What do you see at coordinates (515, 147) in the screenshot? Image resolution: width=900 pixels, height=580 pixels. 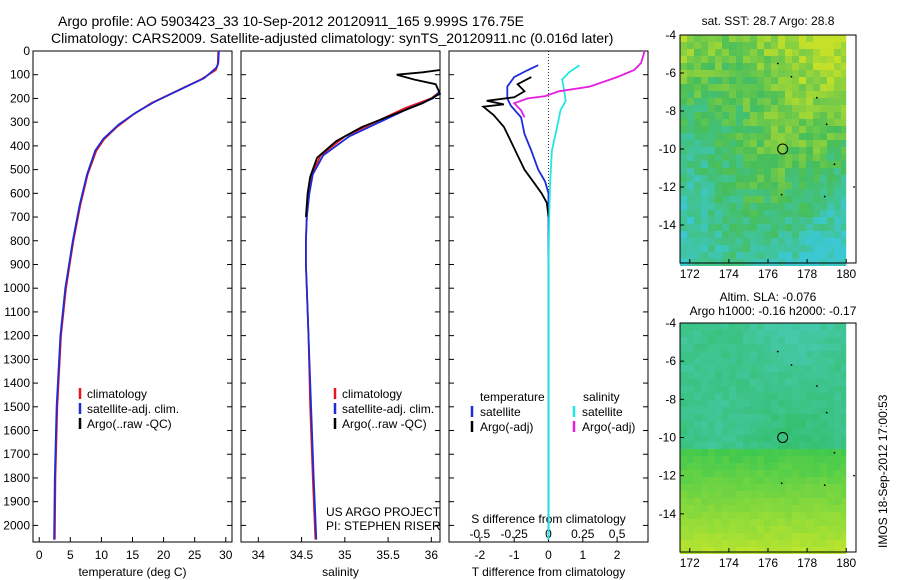 I see `series-line-argoadj` at bounding box center [515, 147].